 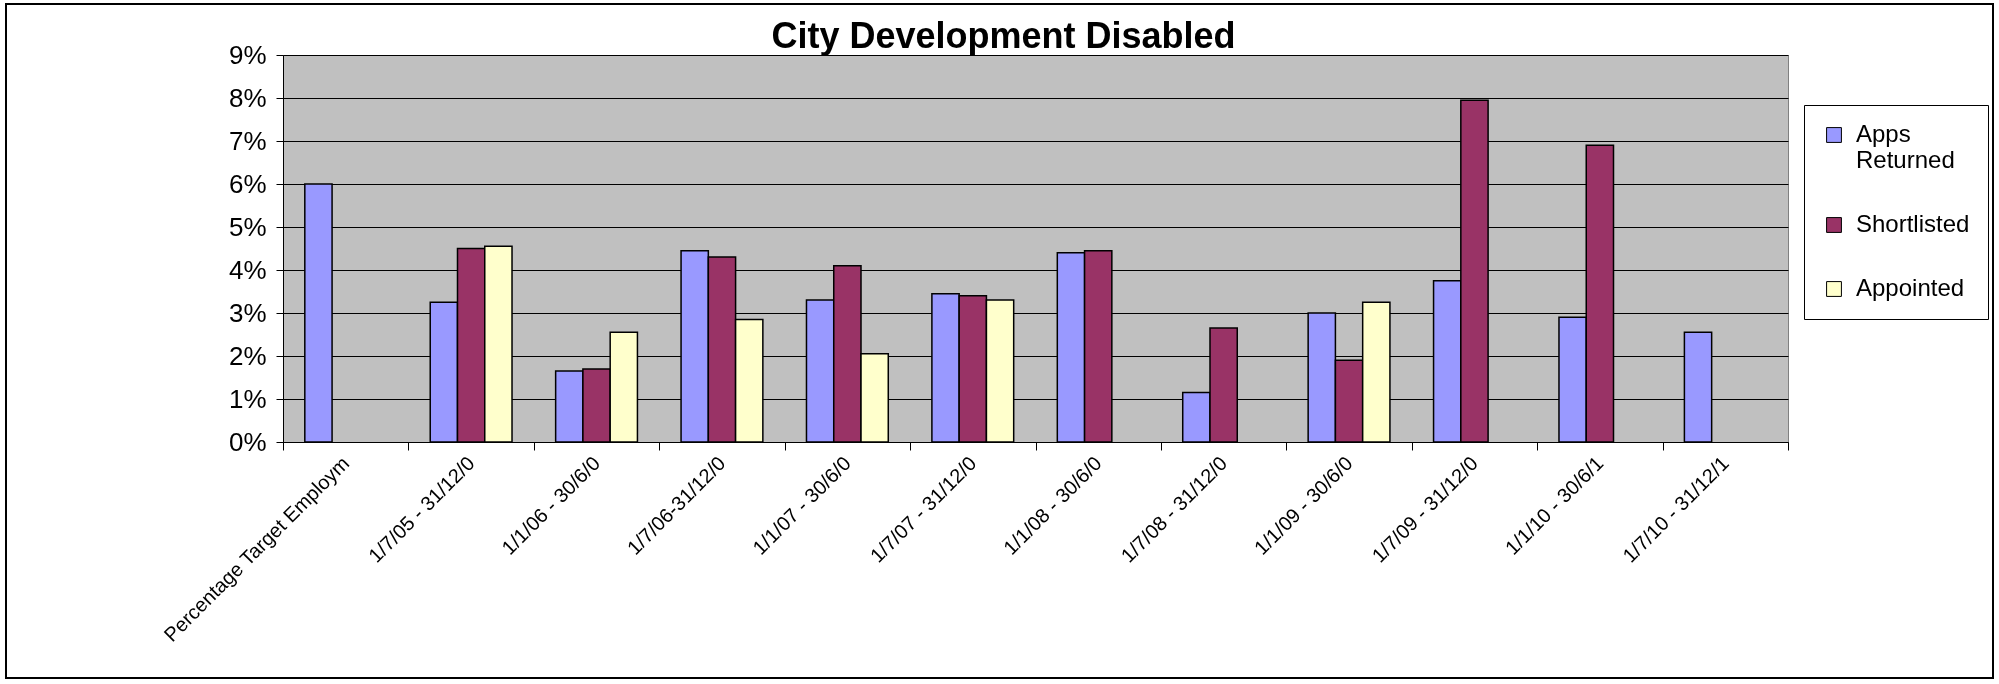 What do you see at coordinates (247, 183) in the screenshot?
I see `y-tick-label: 6%` at bounding box center [247, 183].